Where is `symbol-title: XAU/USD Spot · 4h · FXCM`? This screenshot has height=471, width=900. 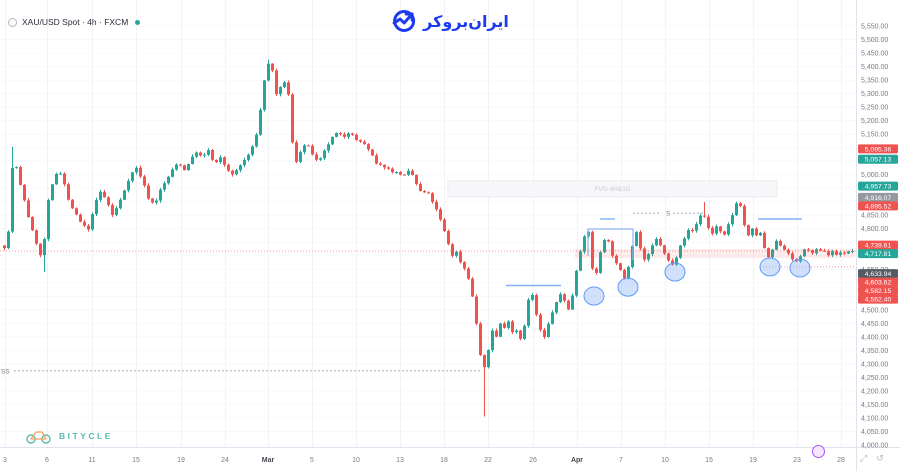
symbol-title: XAU/USD Spot · 4h · FXCM is located at coordinates (75, 22).